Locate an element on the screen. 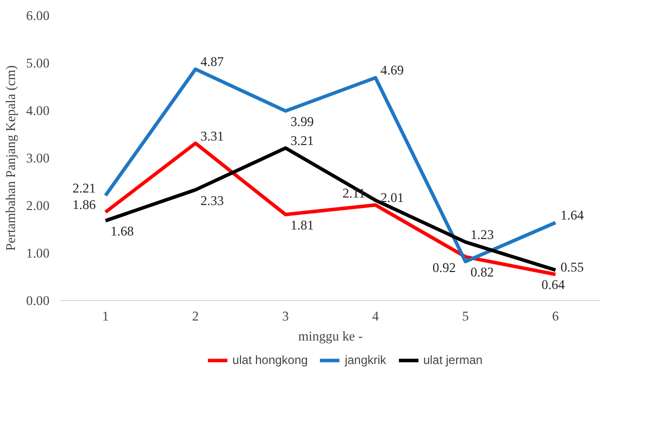  x-tick-label: 1 is located at coordinates (105, 316).